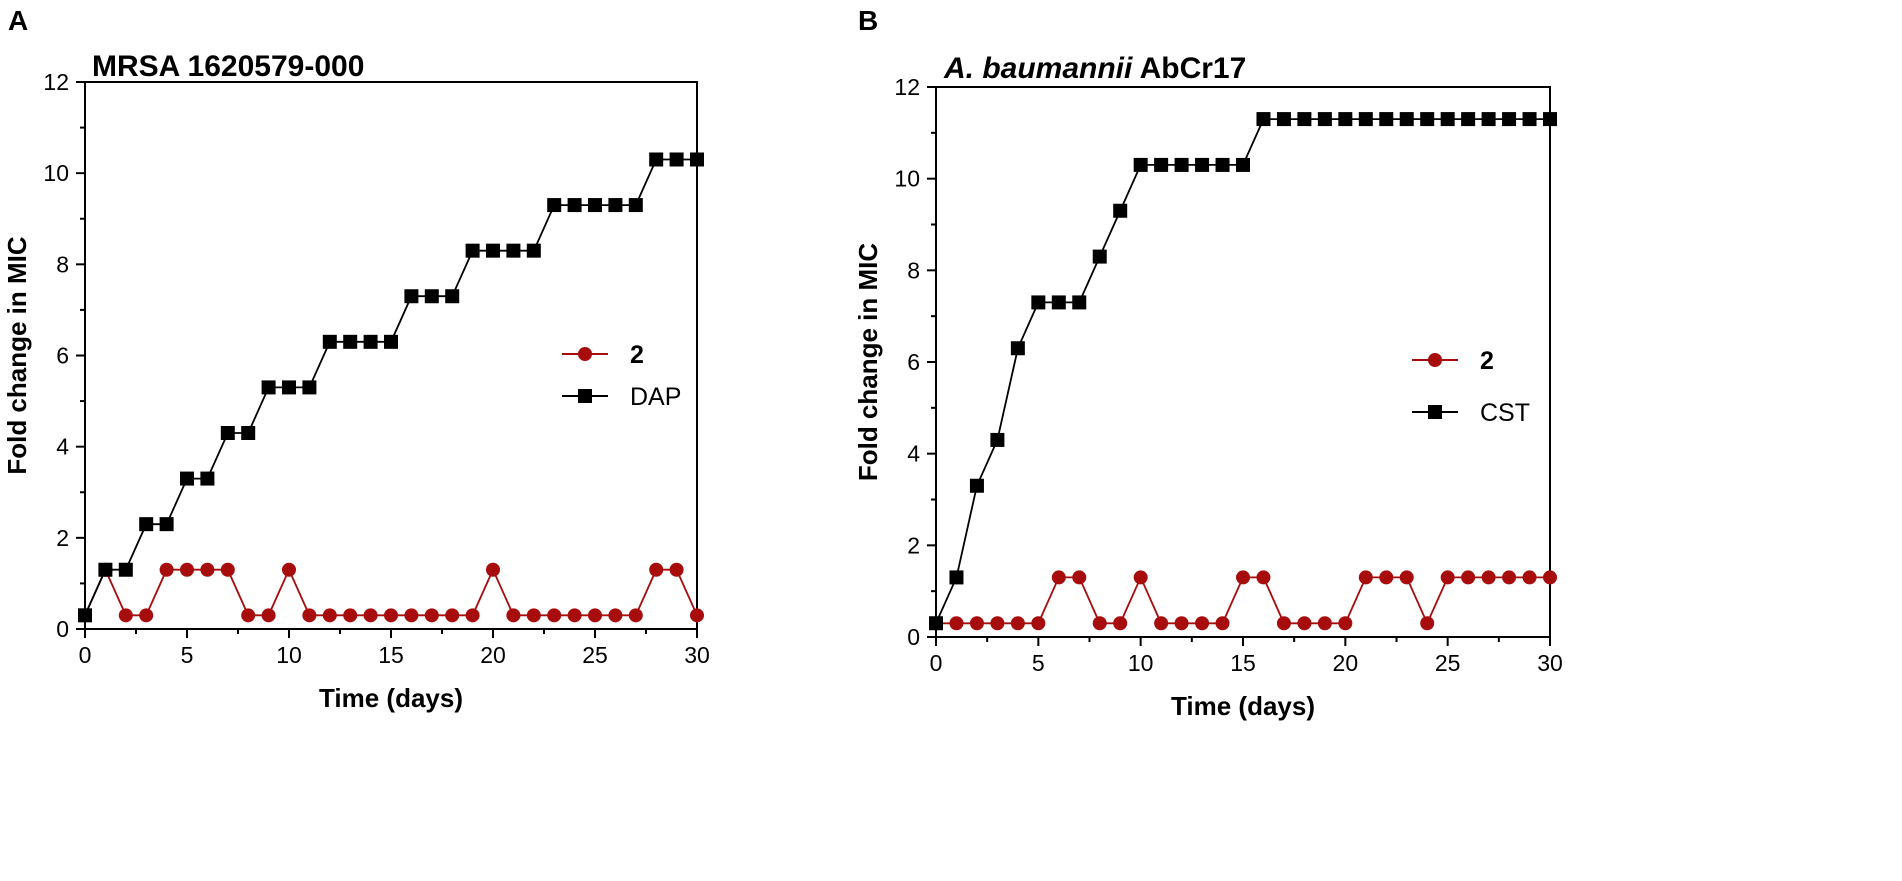 This screenshot has width=1902, height=881. What do you see at coordinates (1038, 663) in the screenshot?
I see `x-tick-label: 5` at bounding box center [1038, 663].